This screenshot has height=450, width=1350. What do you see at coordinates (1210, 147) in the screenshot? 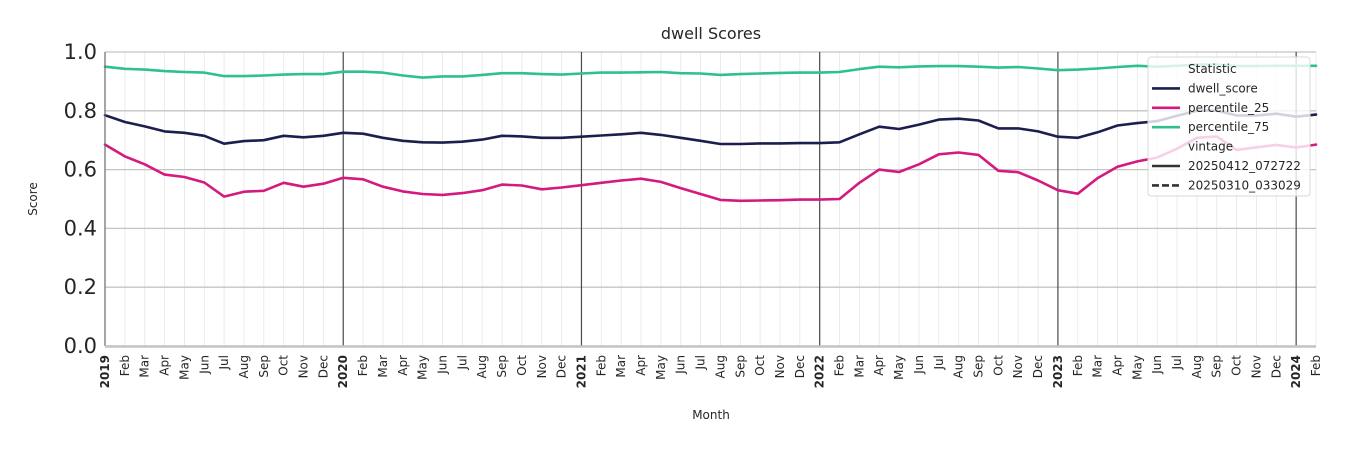
I see `legend-header: vintage` at bounding box center [1210, 147].